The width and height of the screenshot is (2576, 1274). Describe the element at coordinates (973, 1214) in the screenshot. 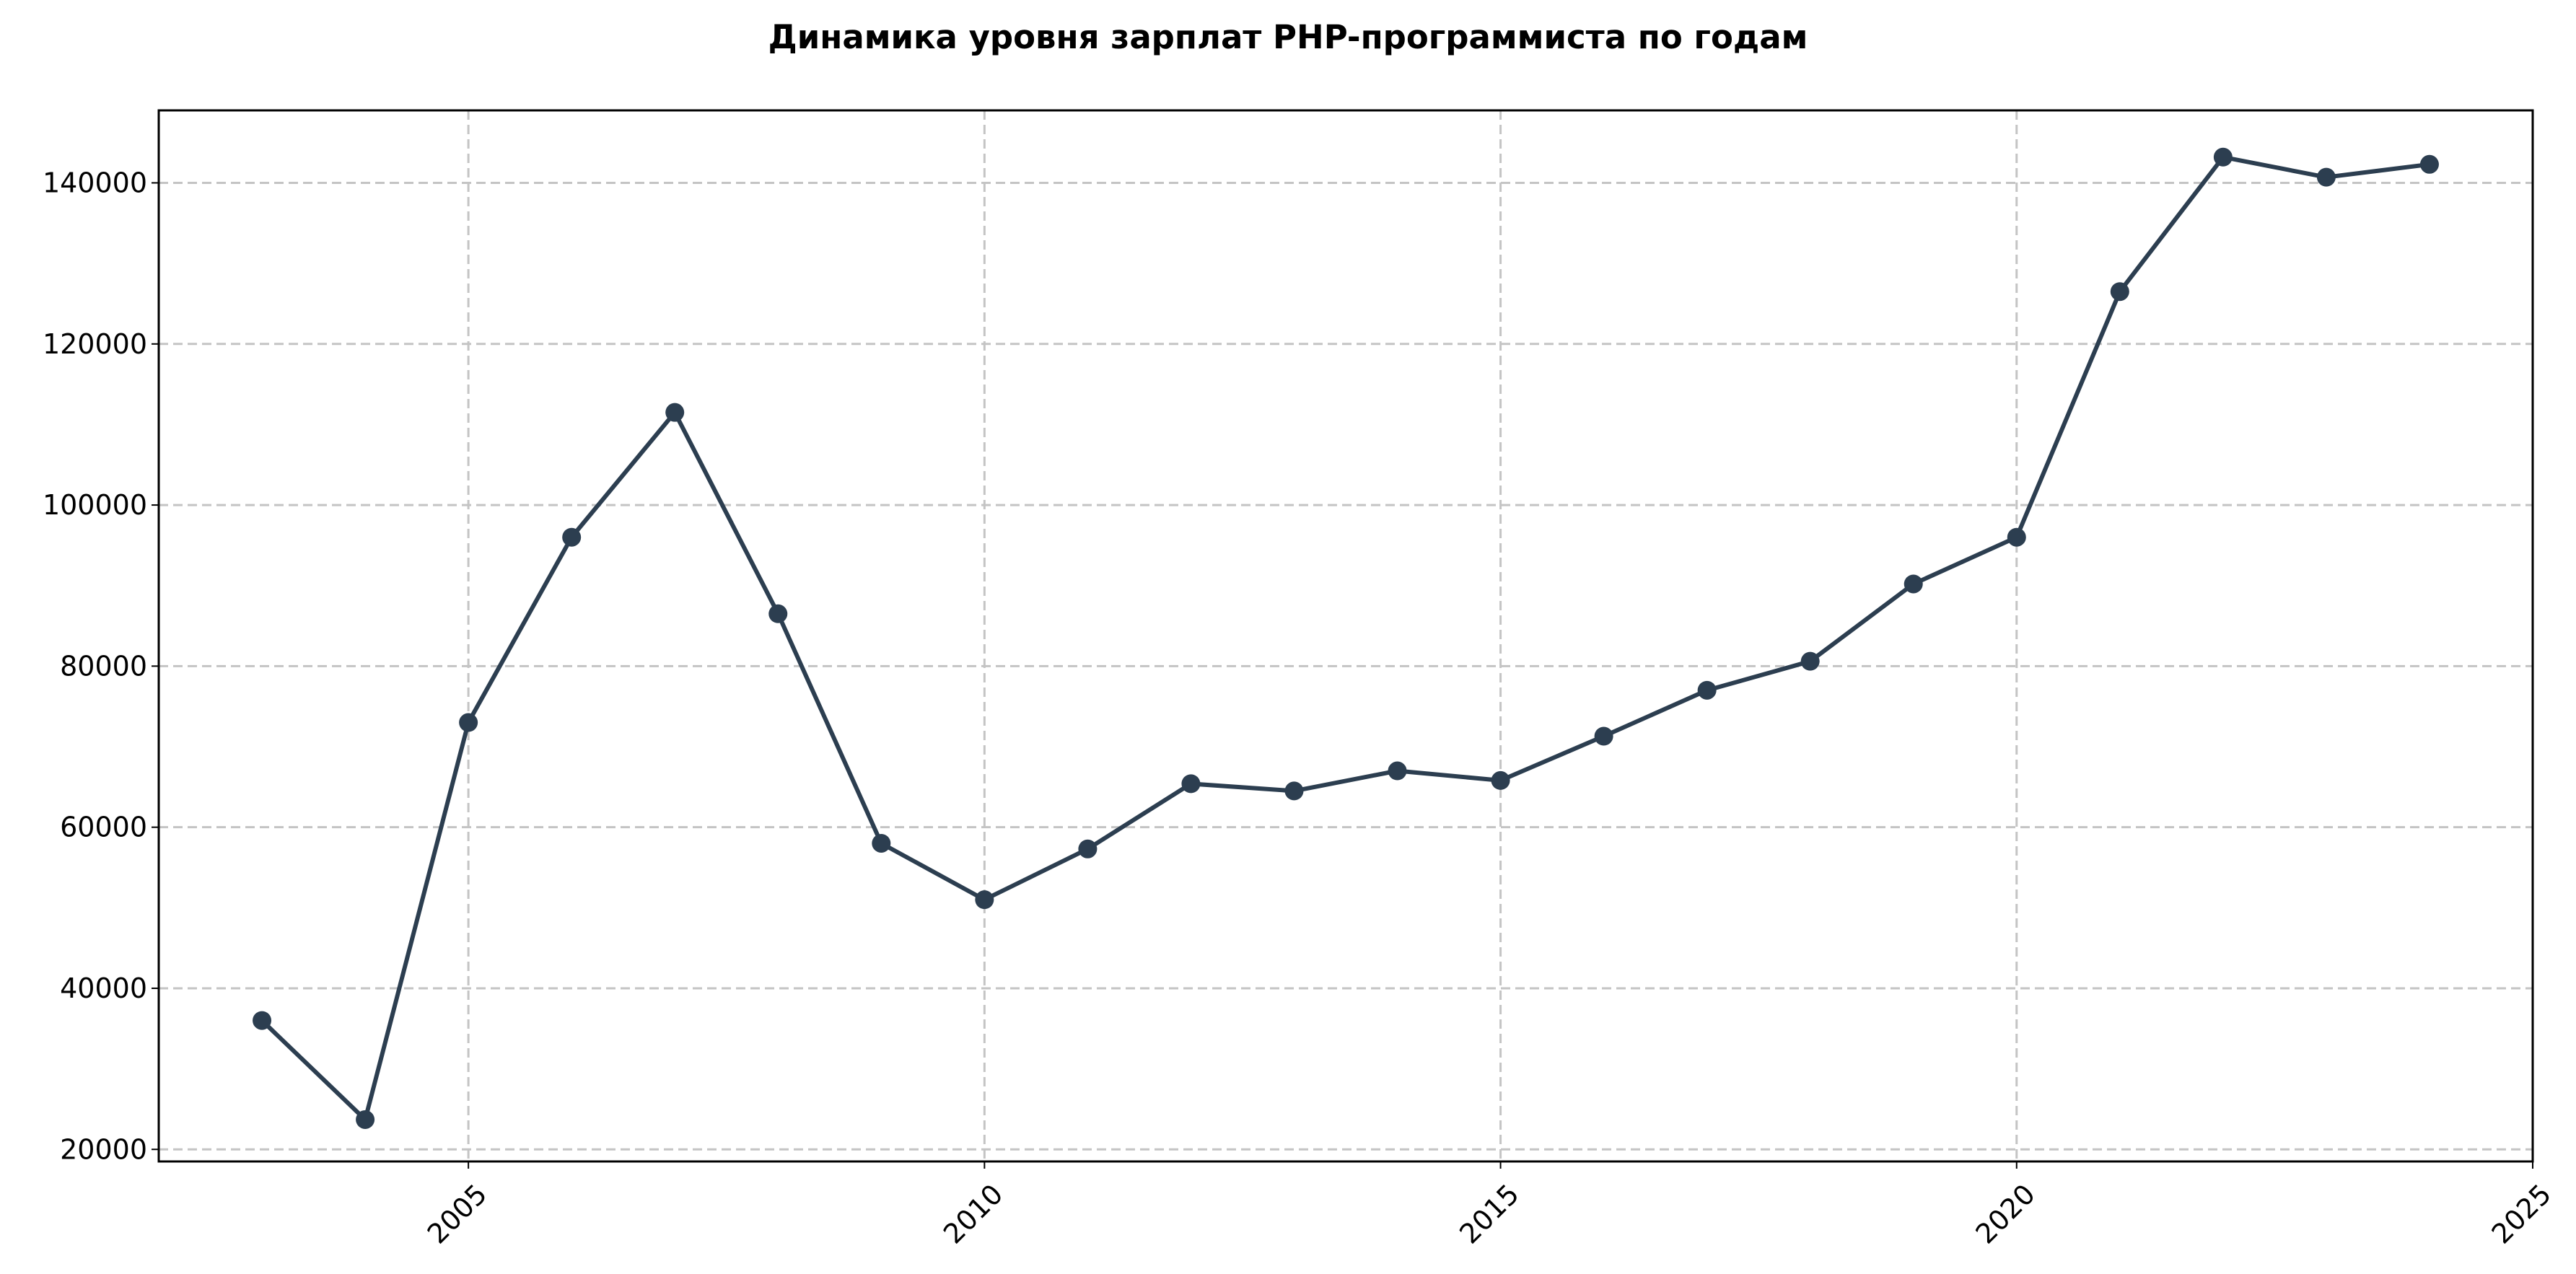

I see `x-tick-label: 2010` at that location.